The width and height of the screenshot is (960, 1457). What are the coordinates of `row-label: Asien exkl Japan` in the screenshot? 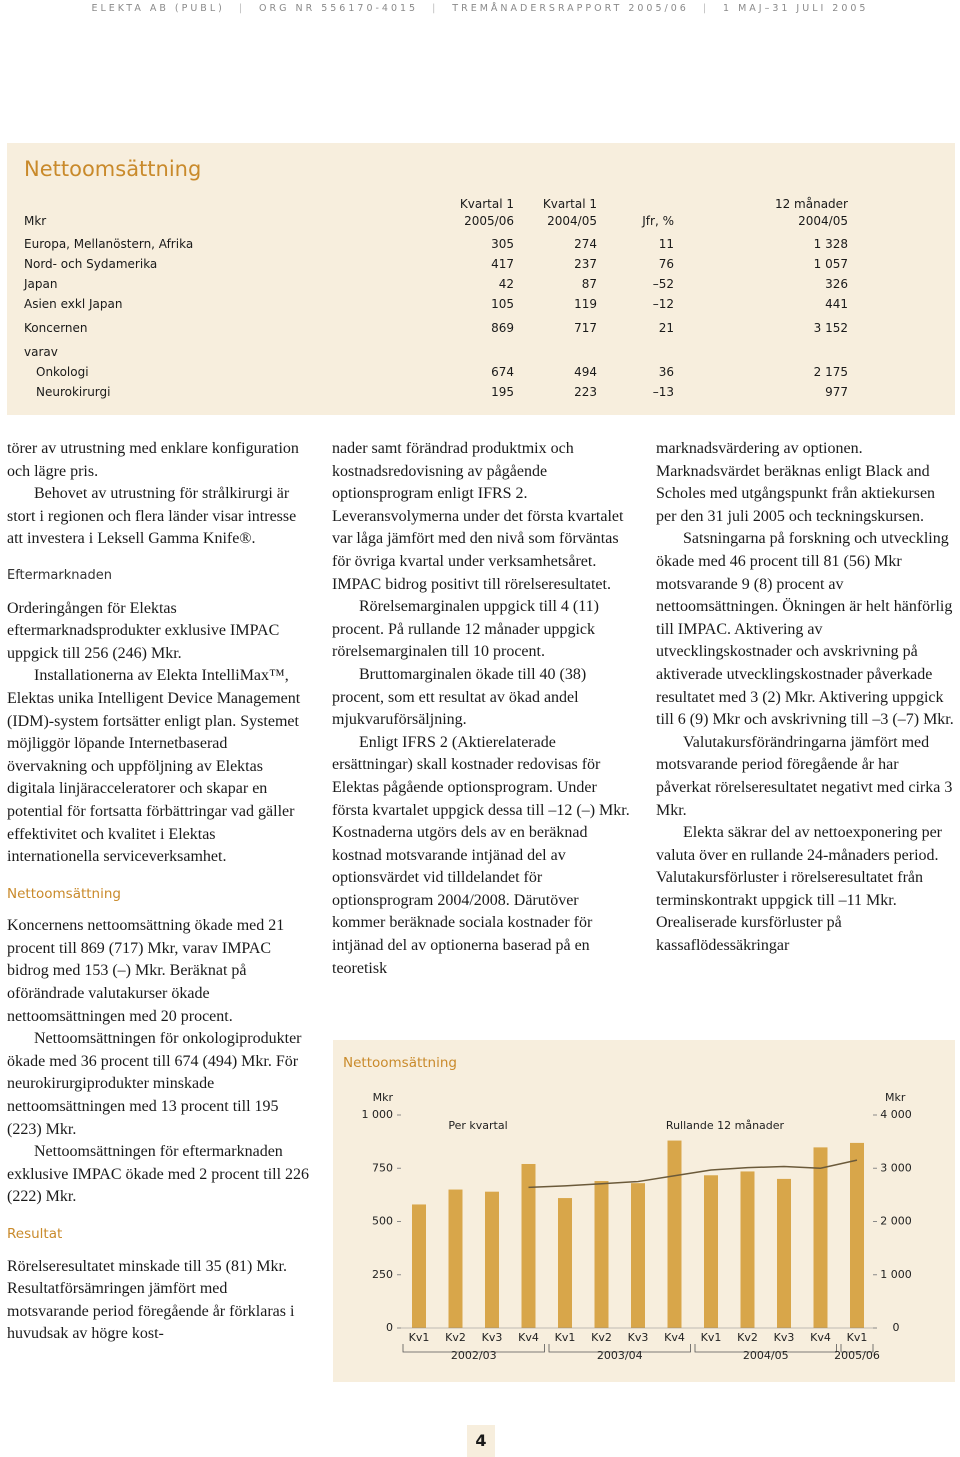 It's located at (73, 304).